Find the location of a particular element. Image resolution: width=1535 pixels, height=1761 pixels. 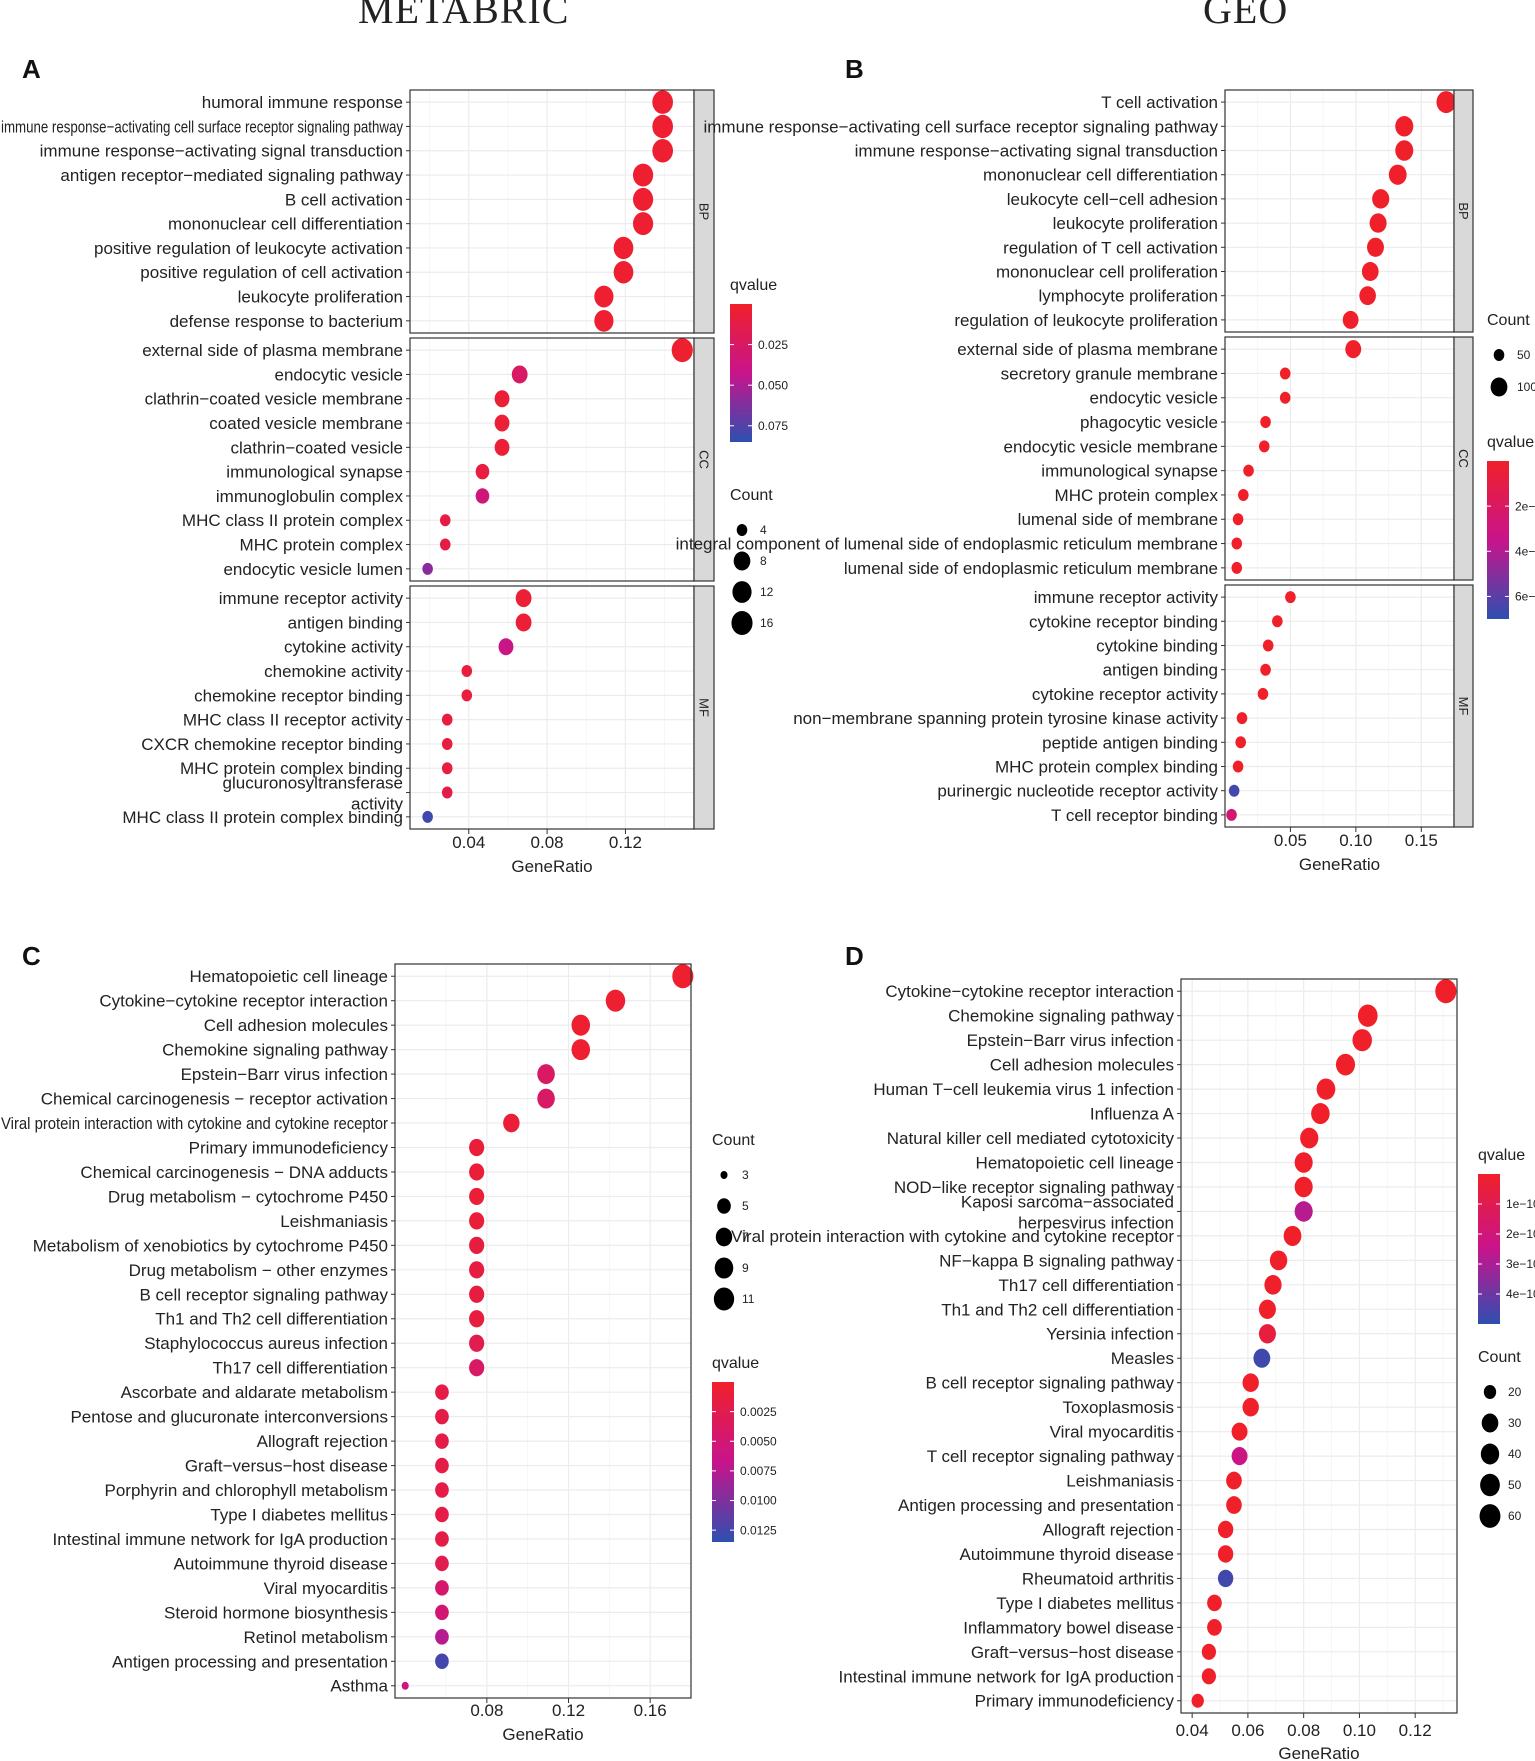

colorbar is located at coordinates (1489, 1249).